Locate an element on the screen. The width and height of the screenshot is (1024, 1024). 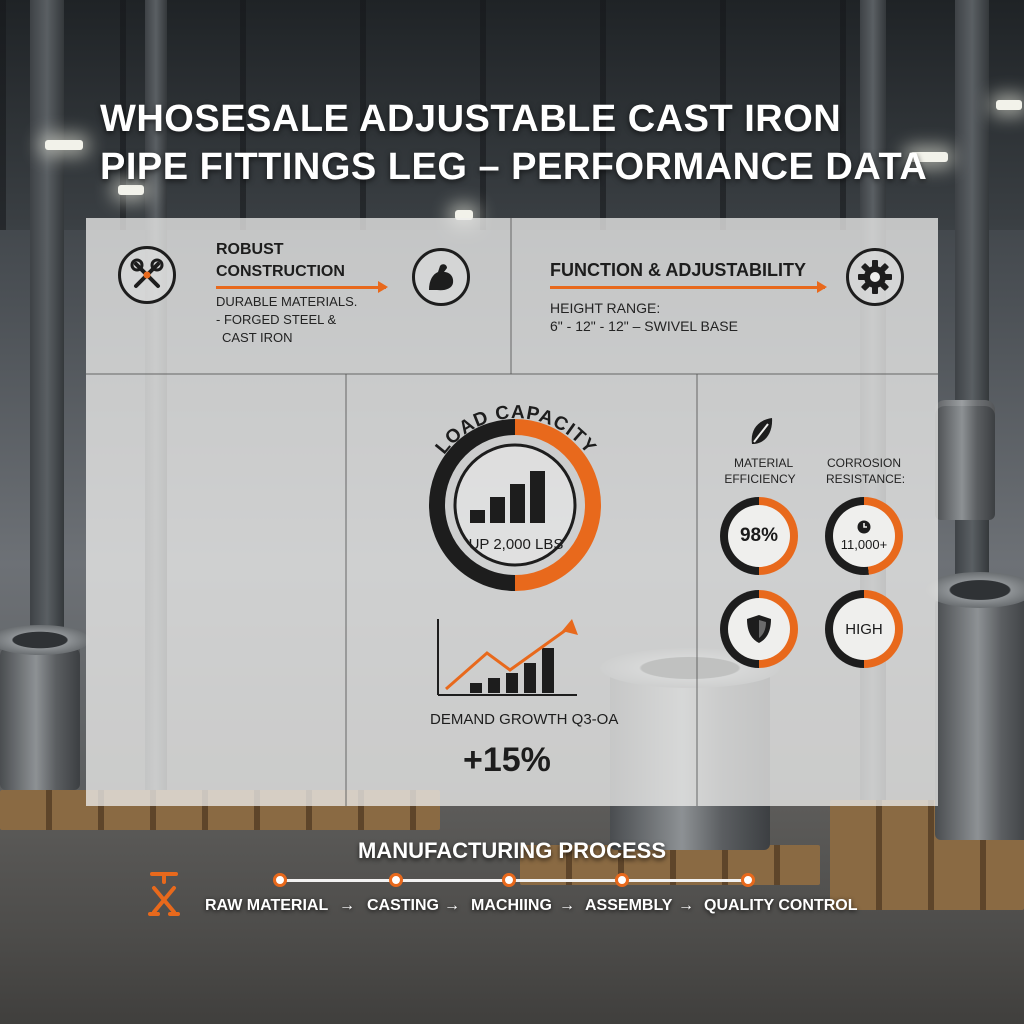
page-title-line-2: PIPE FITTINGS LEG – PERFORMANCE DATA is located at coordinates (514, 167).